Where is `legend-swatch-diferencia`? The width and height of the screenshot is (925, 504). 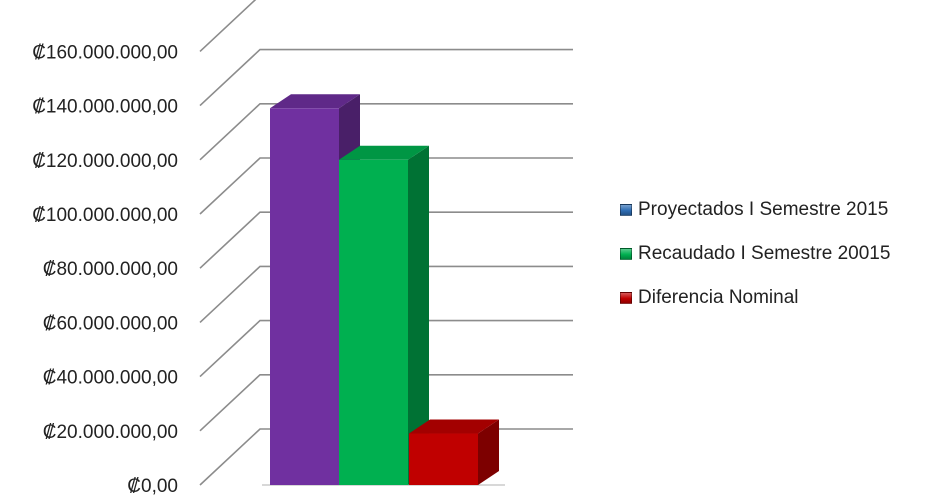
legend-swatch-diferencia is located at coordinates (626, 298).